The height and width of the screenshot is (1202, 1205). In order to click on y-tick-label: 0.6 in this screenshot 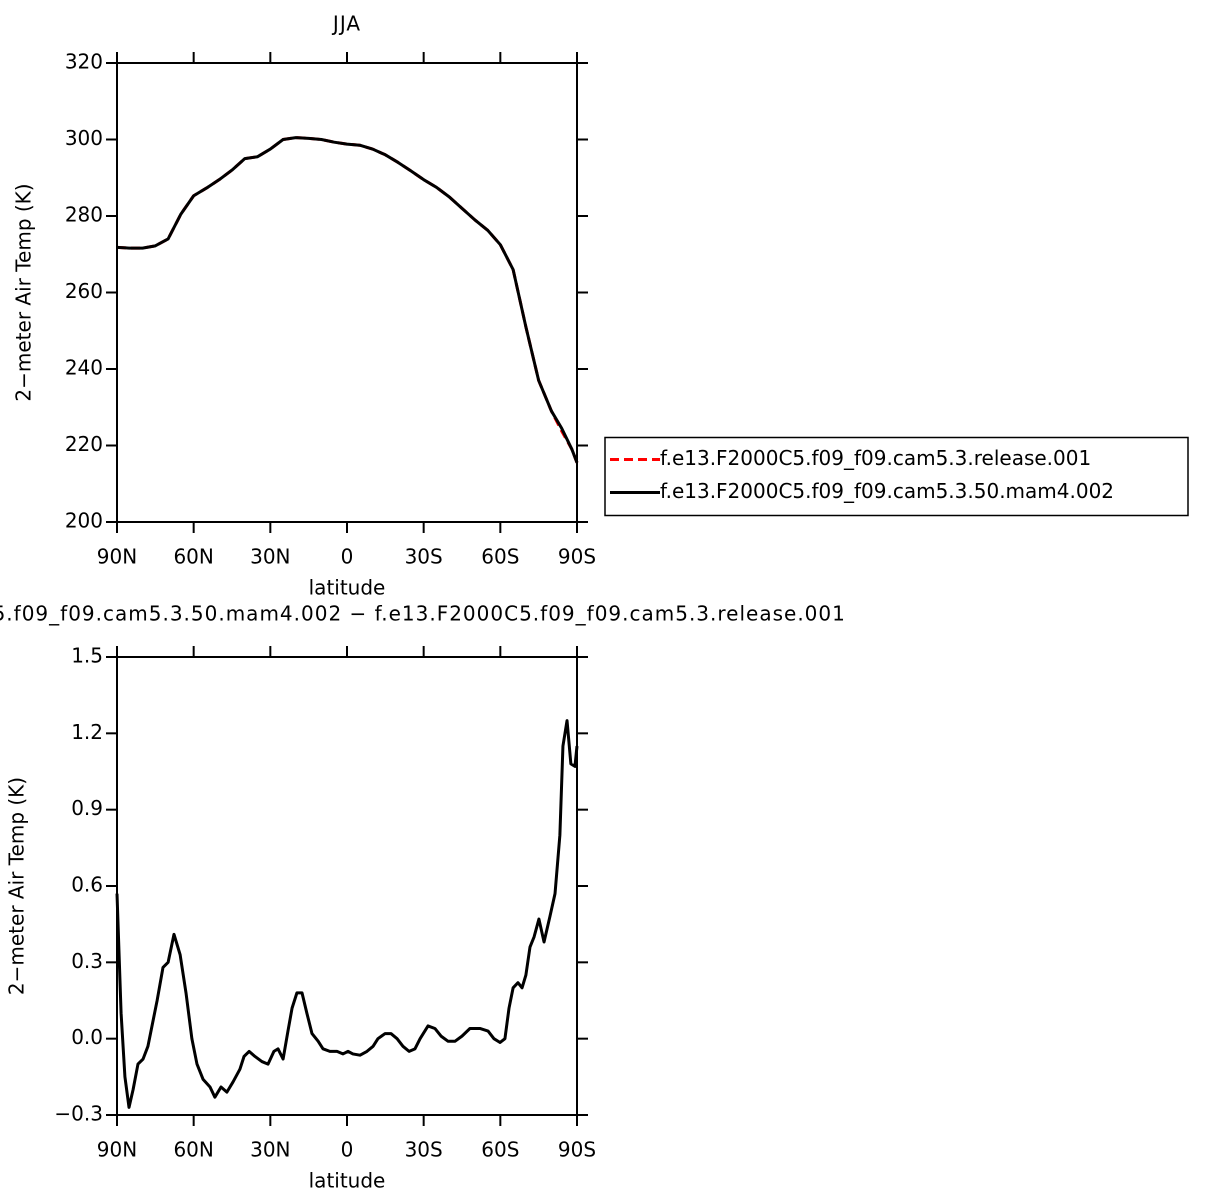, I will do `click(87, 885)`.